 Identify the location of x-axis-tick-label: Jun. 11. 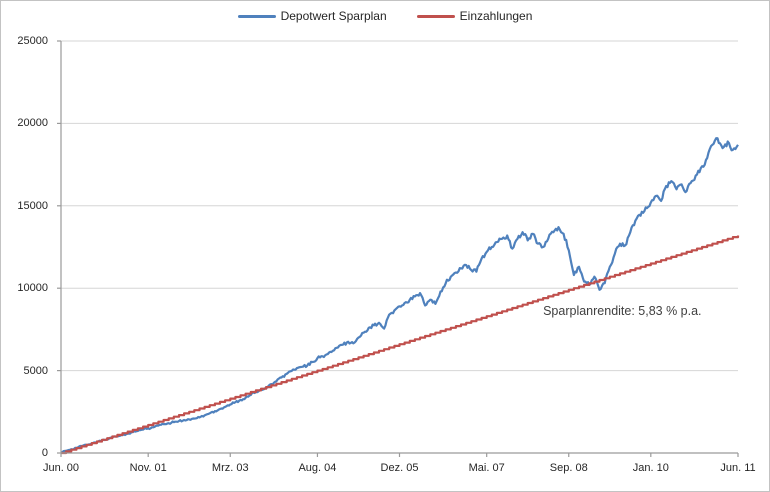
(738, 468).